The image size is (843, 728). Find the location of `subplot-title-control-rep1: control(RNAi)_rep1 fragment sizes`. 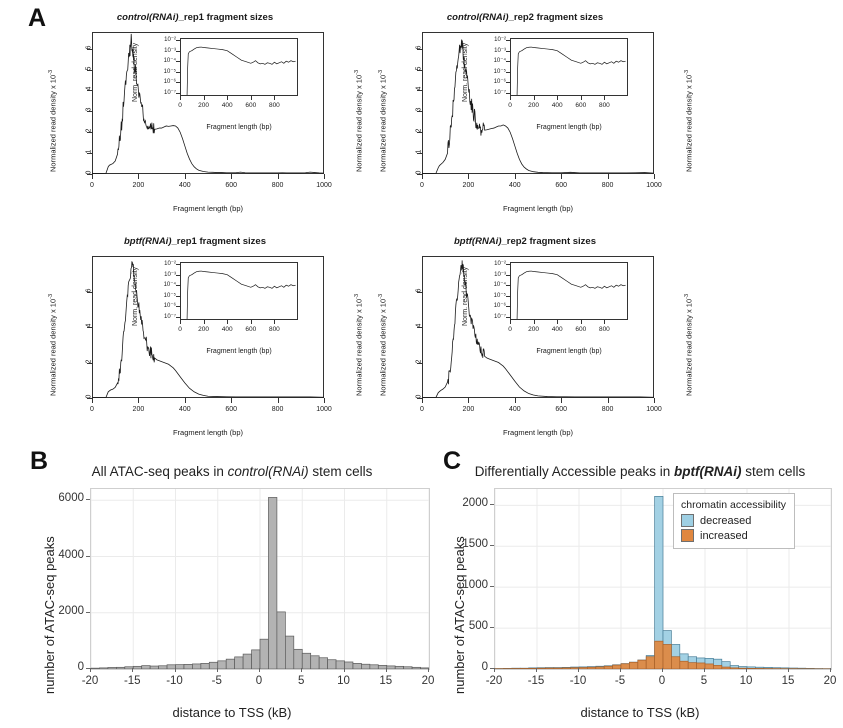

subplot-title-control-rep1: control(RNAi)_rep1 fragment sizes is located at coordinates (195, 17).